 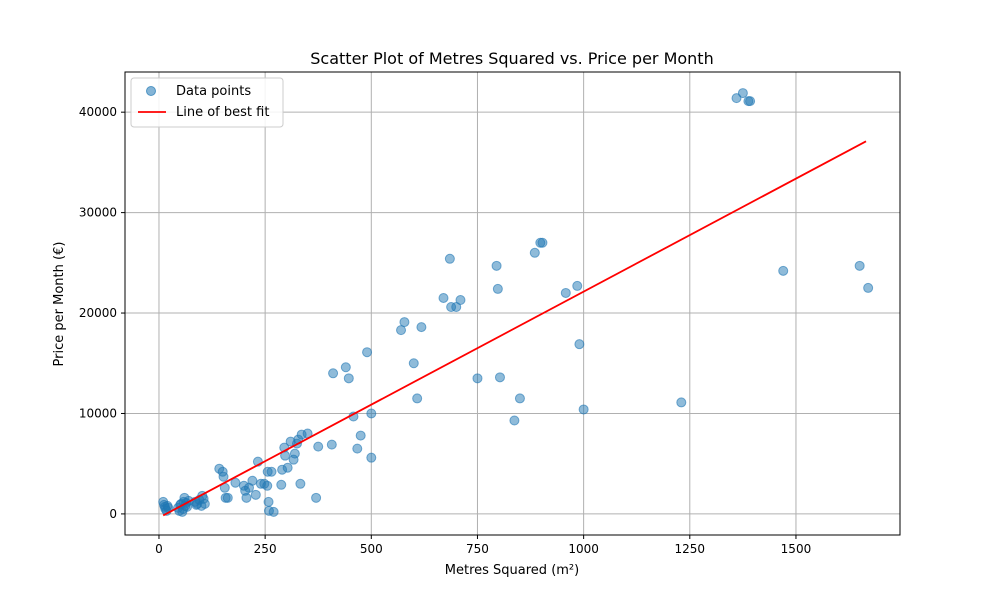 What do you see at coordinates (512, 570) in the screenshot?
I see `x-axis-label: Metres Squared (m²)` at bounding box center [512, 570].